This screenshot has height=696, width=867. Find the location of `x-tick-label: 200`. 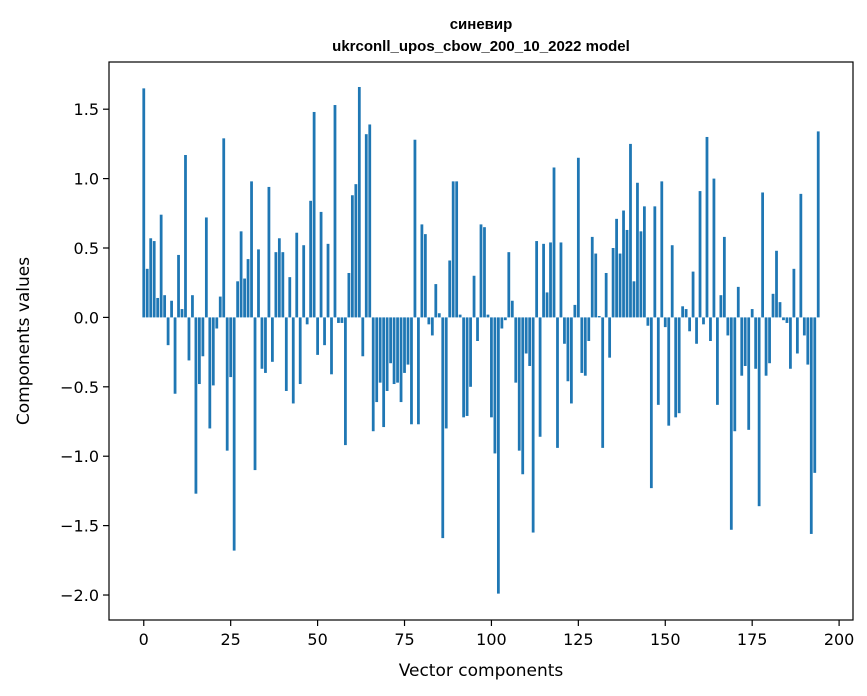

x-tick-label: 200 is located at coordinates (839, 639).